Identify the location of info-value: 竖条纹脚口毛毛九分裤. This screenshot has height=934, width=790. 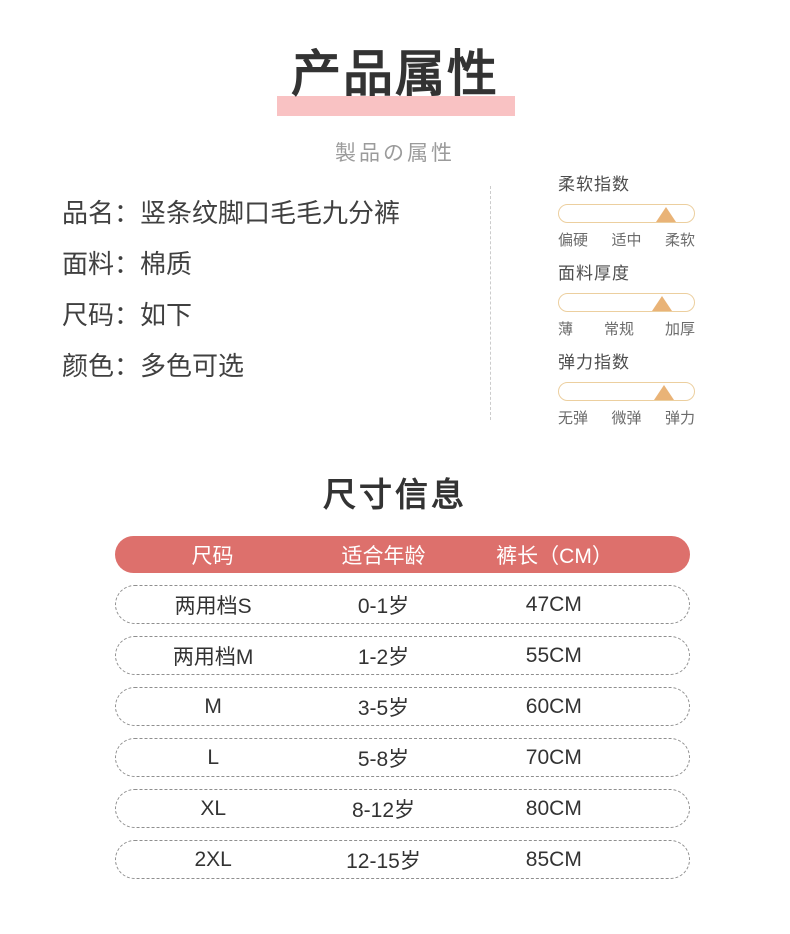
(270, 213).